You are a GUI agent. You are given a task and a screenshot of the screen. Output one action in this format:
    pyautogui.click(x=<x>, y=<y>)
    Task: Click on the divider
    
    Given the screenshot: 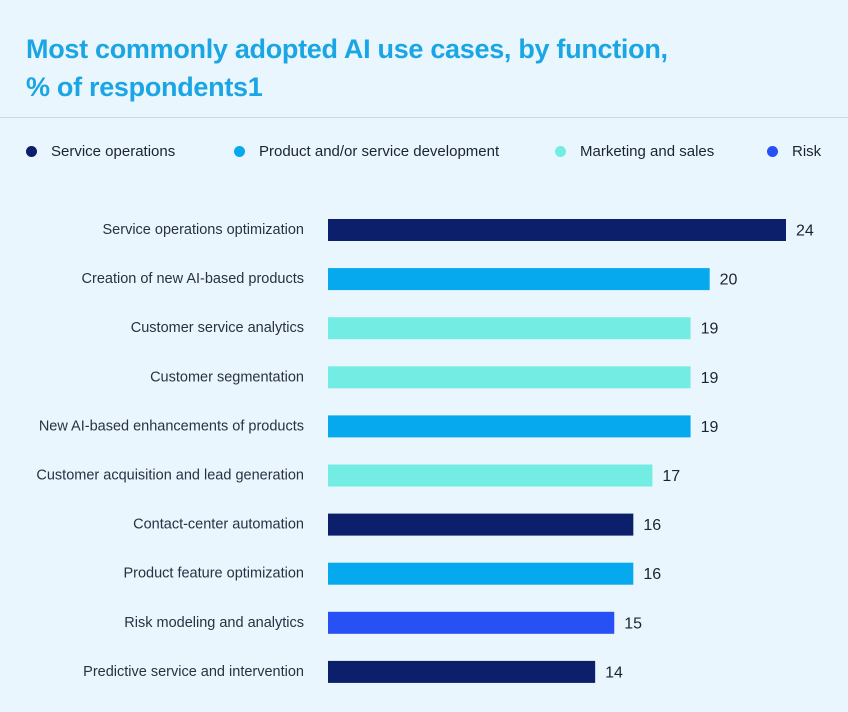 What is the action you would take?
    pyautogui.click(x=424, y=117)
    